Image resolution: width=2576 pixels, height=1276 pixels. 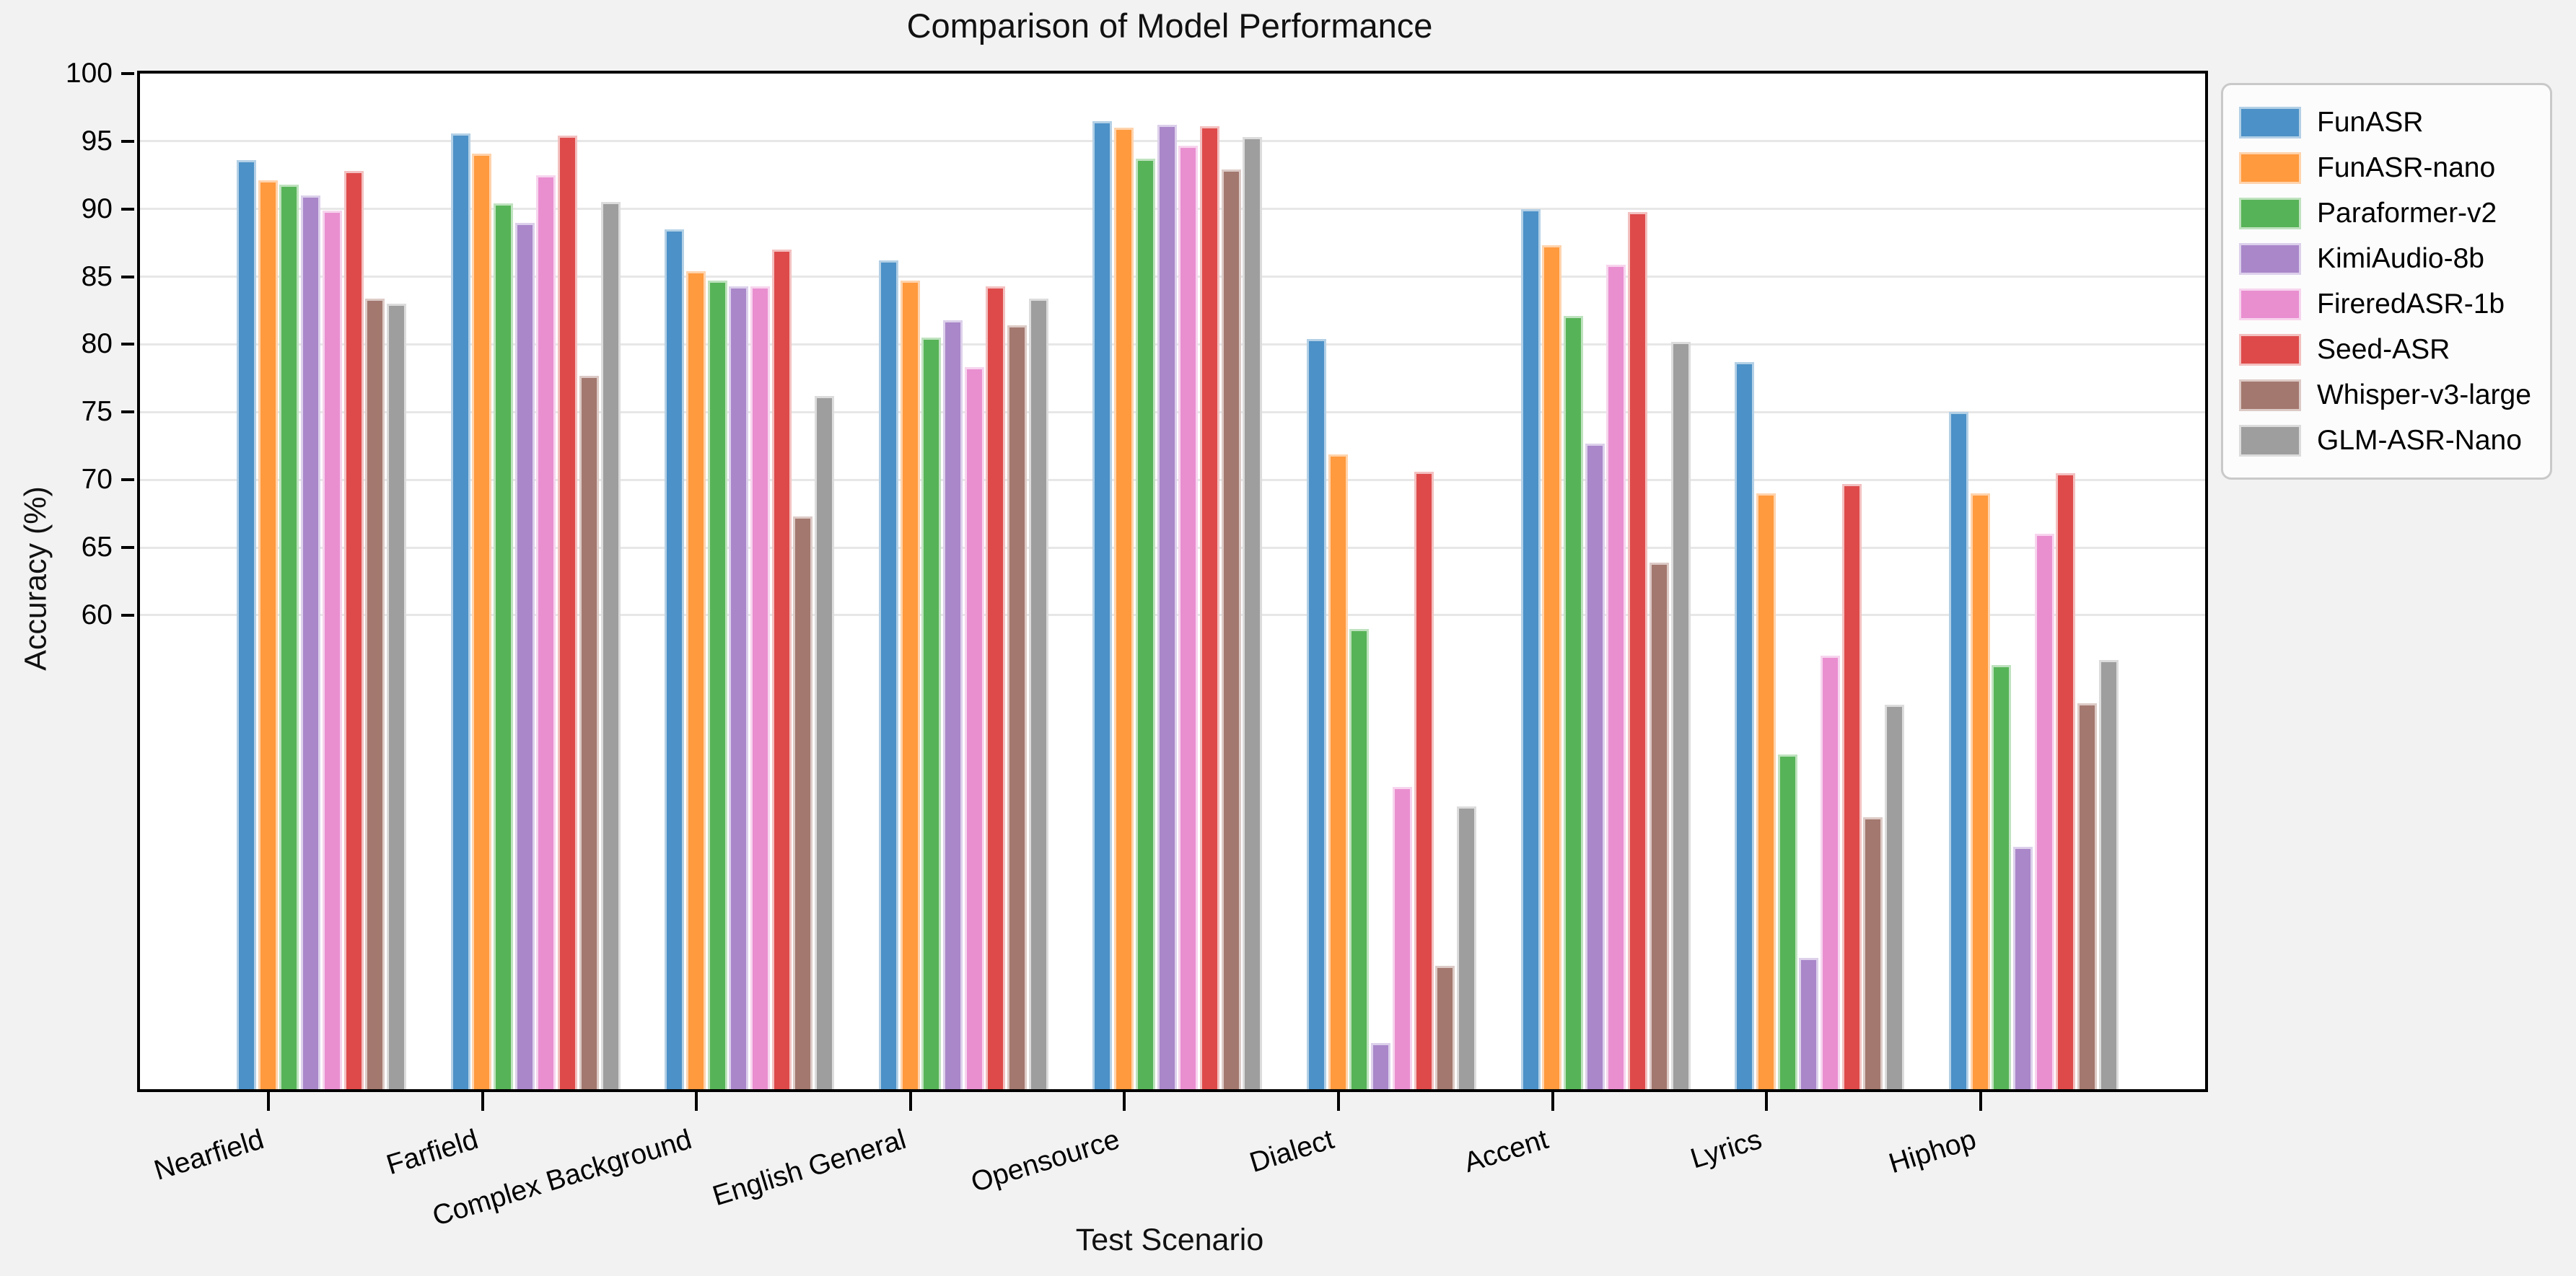 What do you see at coordinates (482, 621) in the screenshot?
I see `bar-funasr-nano-farfield` at bounding box center [482, 621].